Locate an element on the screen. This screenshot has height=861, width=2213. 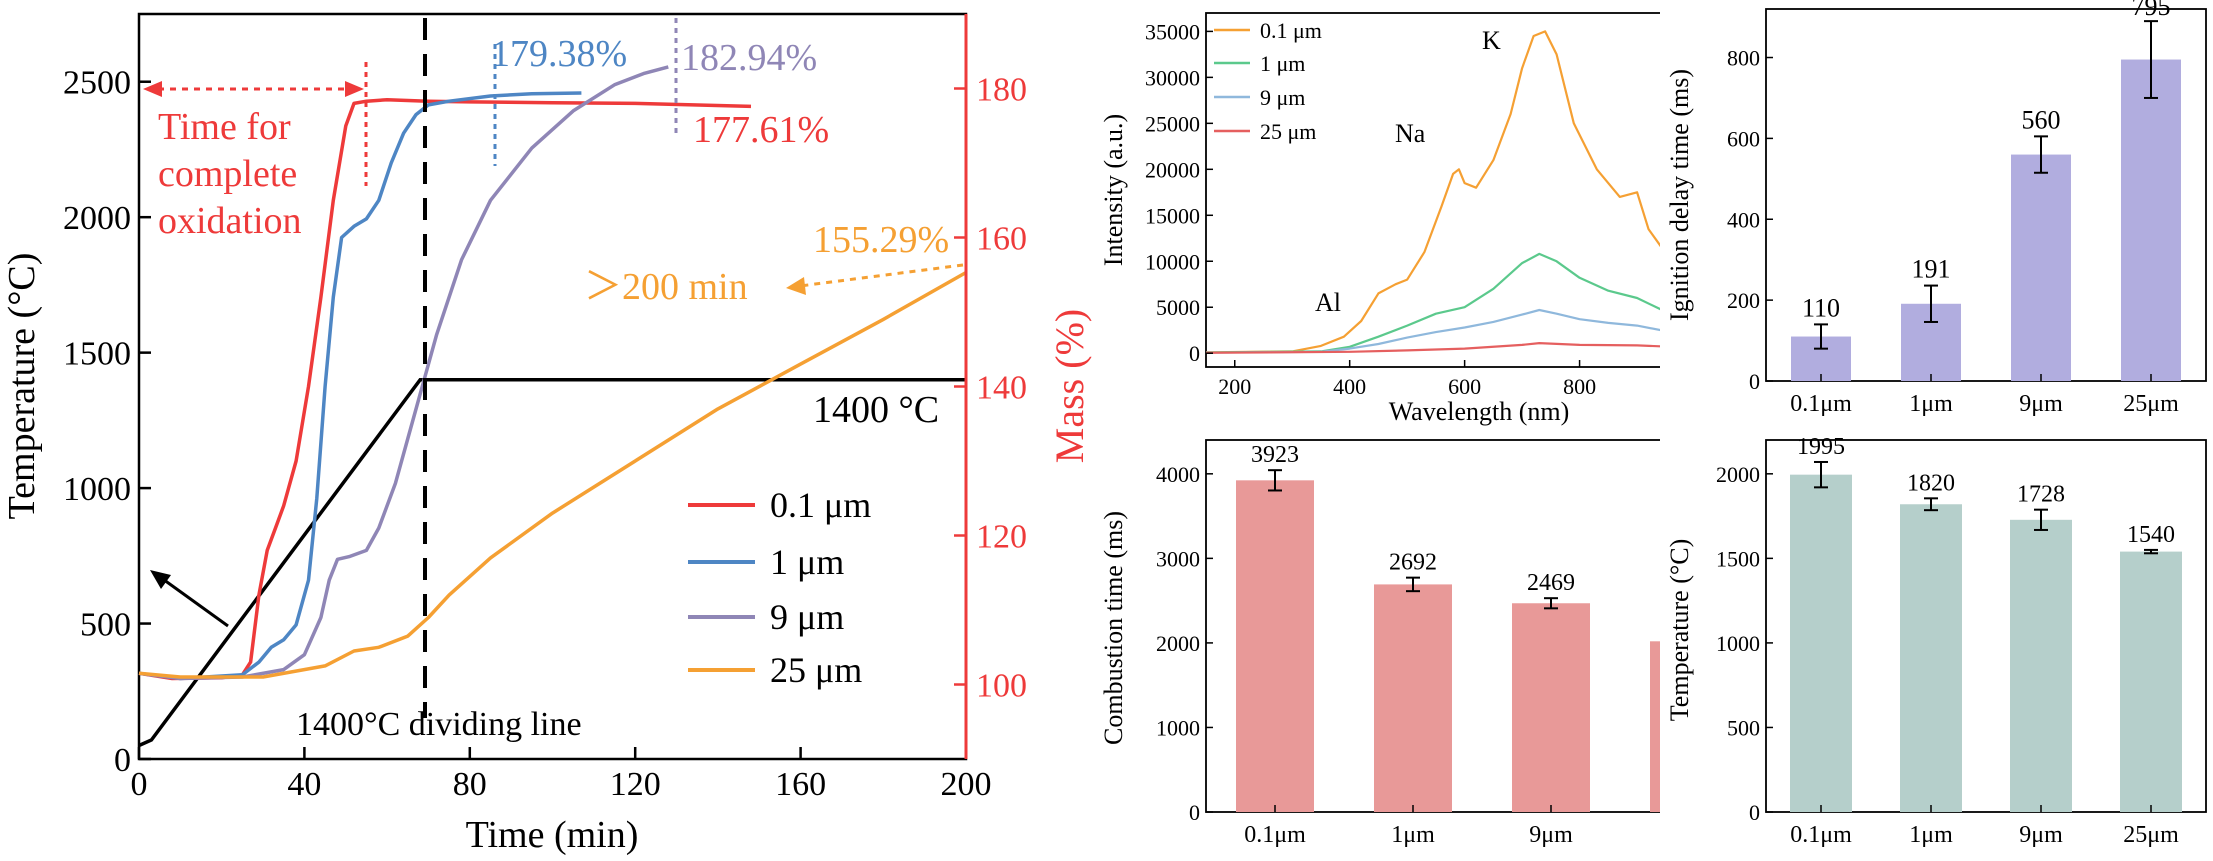
spectra-legend-label-0.1um: 0.1 μm is located at coordinates (1291, 30).